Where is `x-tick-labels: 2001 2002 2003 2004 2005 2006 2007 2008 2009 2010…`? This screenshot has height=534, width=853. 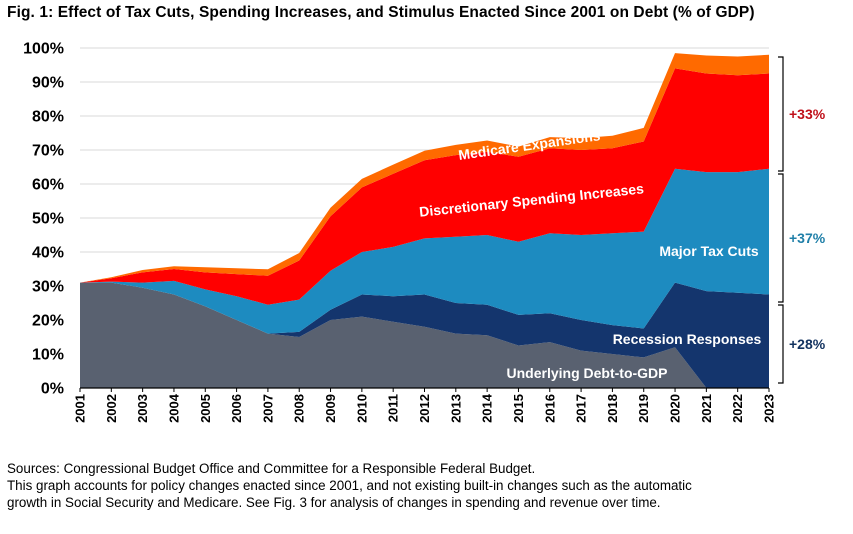 x-tick-labels: 2001 2002 2003 2004 2005 2006 2007 2008 2009 2010… is located at coordinates (425, 408).